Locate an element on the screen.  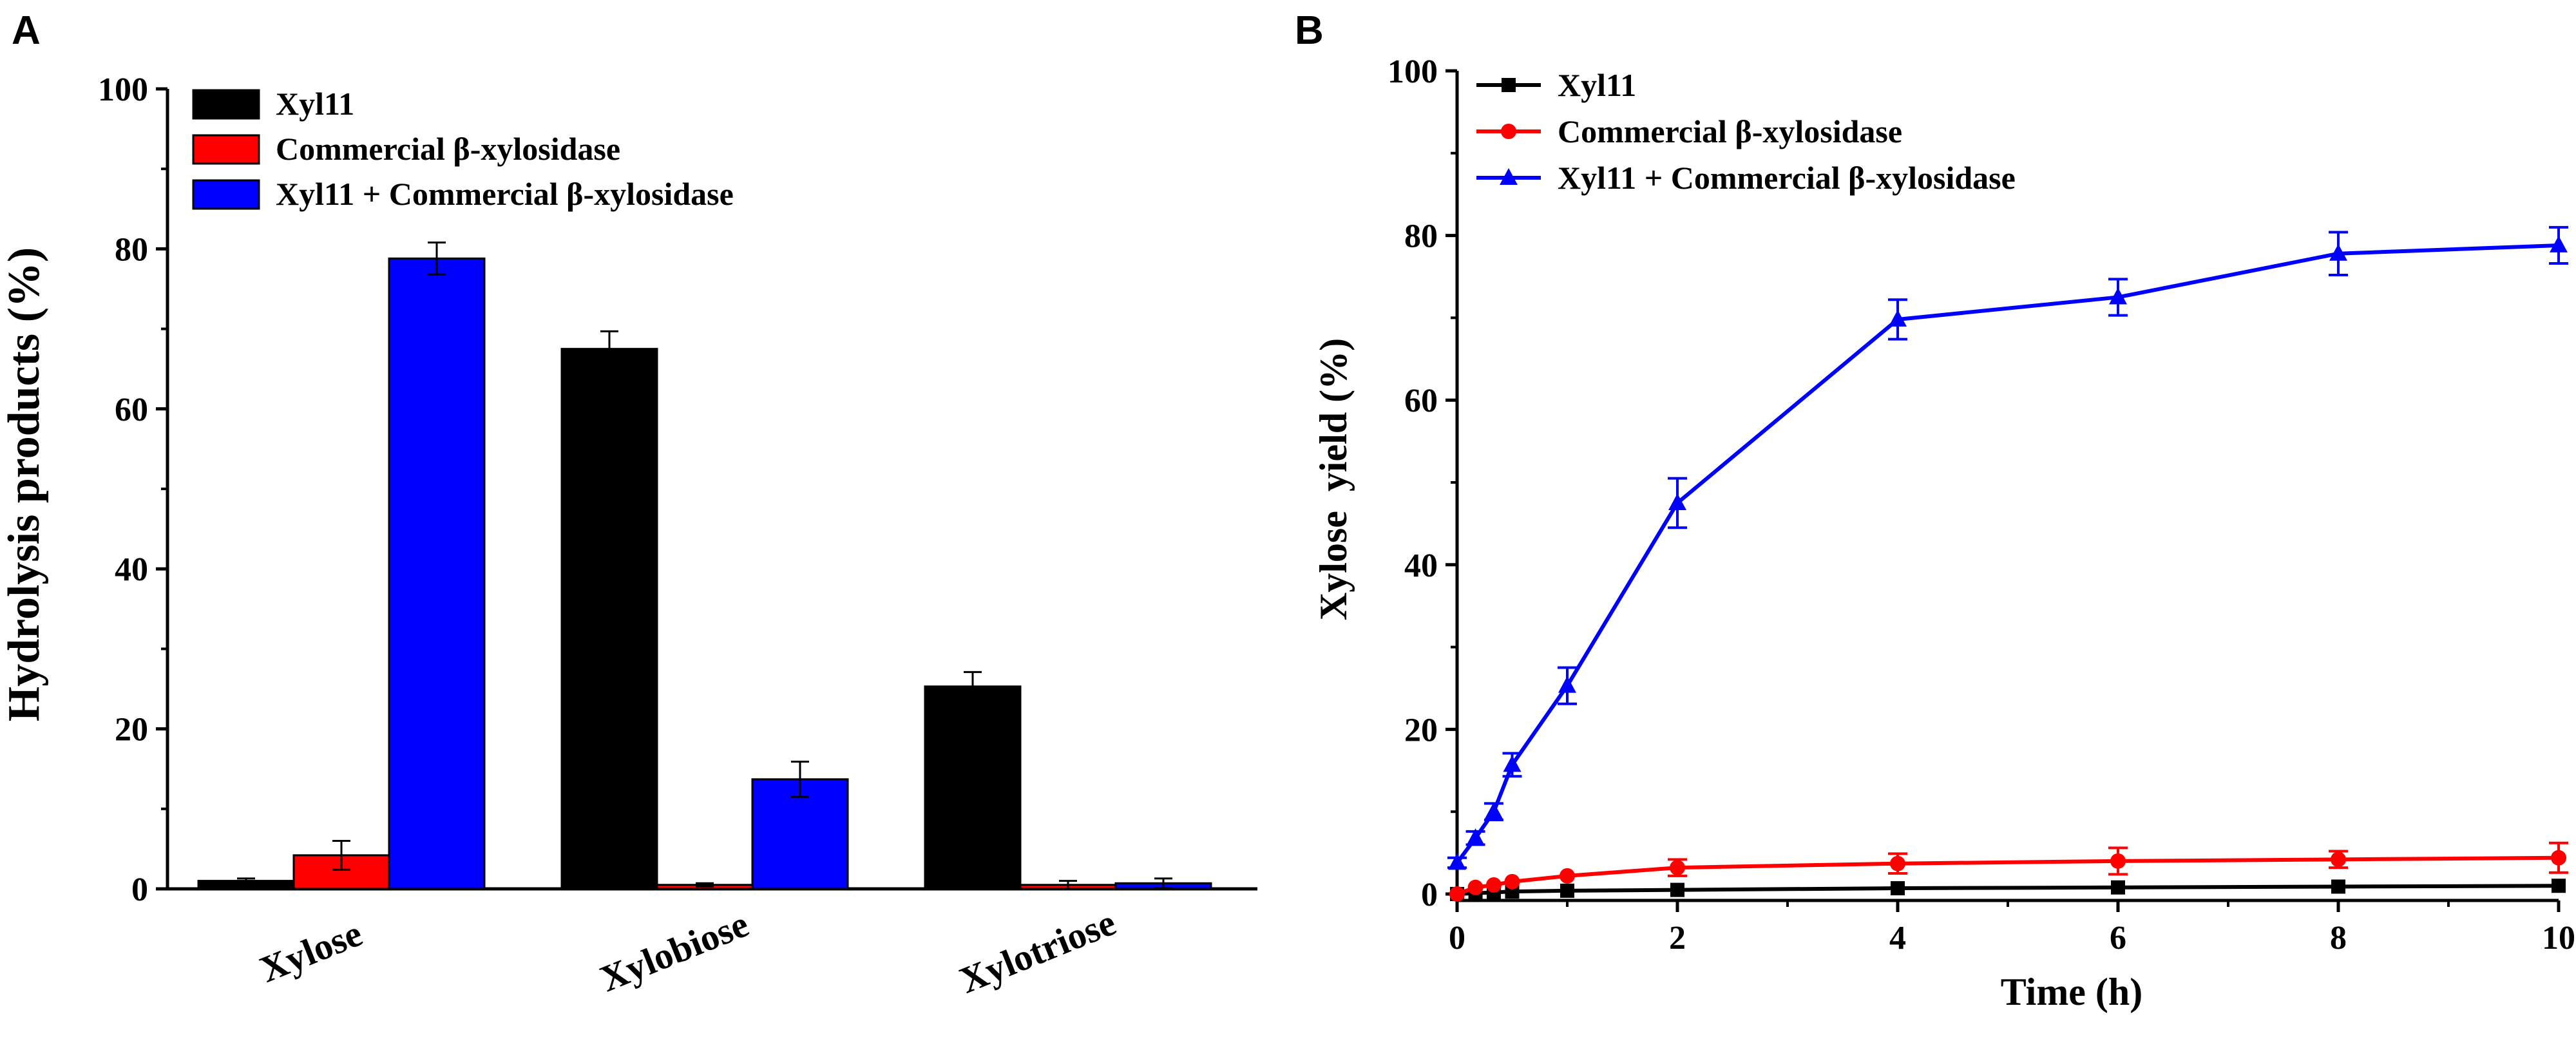
series-circle is located at coordinates (2008, 871).